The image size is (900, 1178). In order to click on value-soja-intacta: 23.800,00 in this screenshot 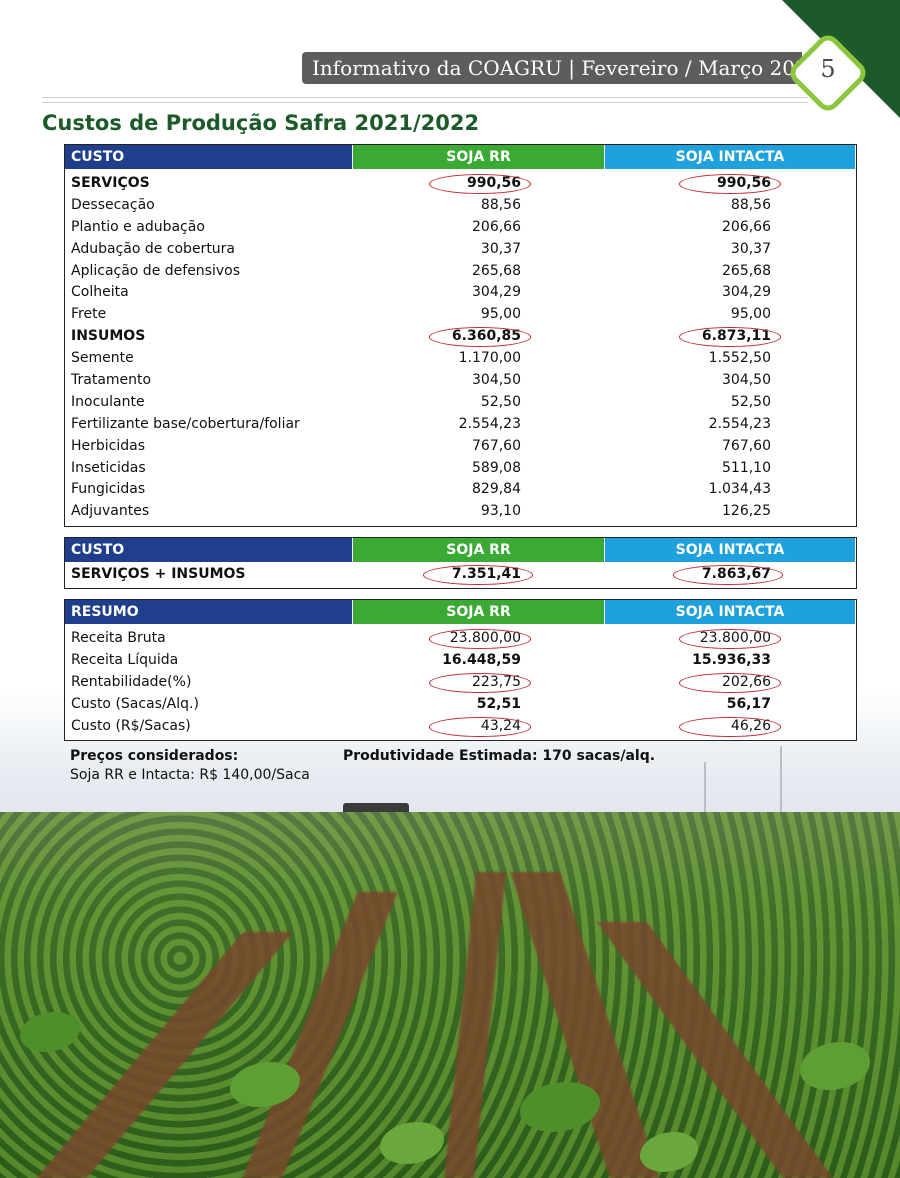, I will do `click(693, 639)`.